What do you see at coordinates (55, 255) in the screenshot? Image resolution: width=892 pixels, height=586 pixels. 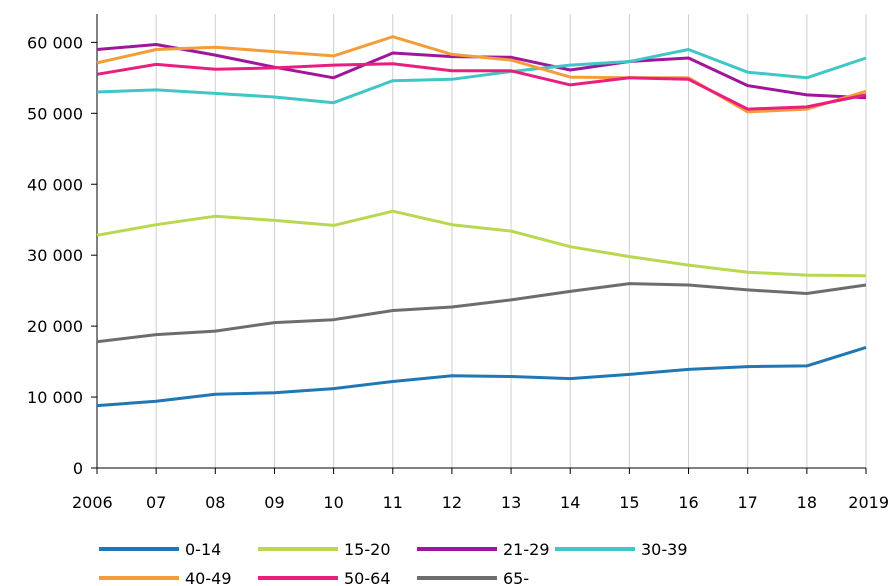 I see `y-tick-label: 30 000` at bounding box center [55, 255].